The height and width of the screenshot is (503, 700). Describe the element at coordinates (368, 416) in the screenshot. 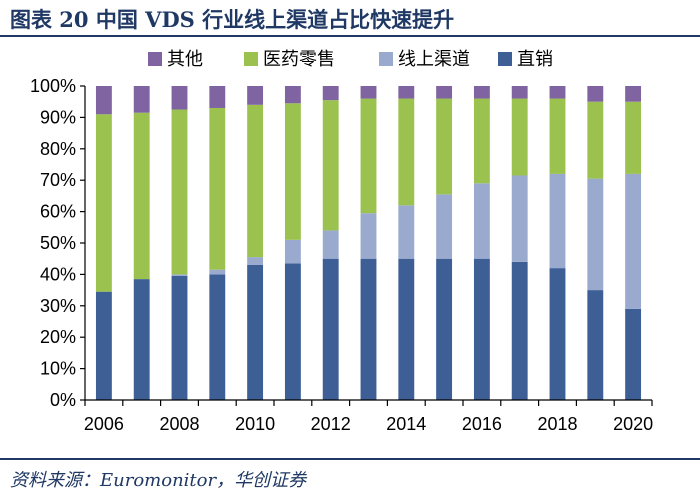

I see `x-axis: 2006 2008 2010 2012 2014 2016 2018 2020` at that location.